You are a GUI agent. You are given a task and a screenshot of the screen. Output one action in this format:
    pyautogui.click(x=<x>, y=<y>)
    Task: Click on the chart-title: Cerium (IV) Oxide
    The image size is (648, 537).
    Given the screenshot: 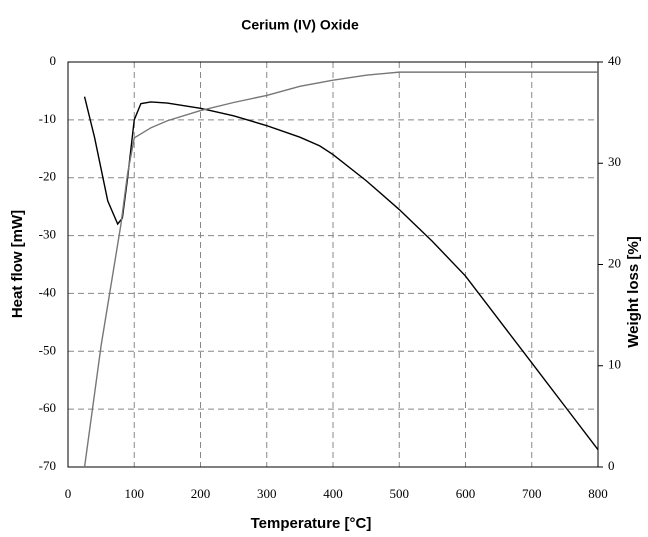 What is the action you would take?
    pyautogui.click(x=300, y=25)
    